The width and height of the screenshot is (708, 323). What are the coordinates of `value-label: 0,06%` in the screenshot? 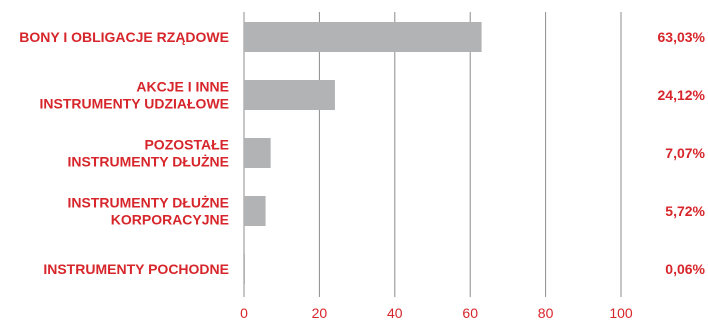 It's located at (685, 269).